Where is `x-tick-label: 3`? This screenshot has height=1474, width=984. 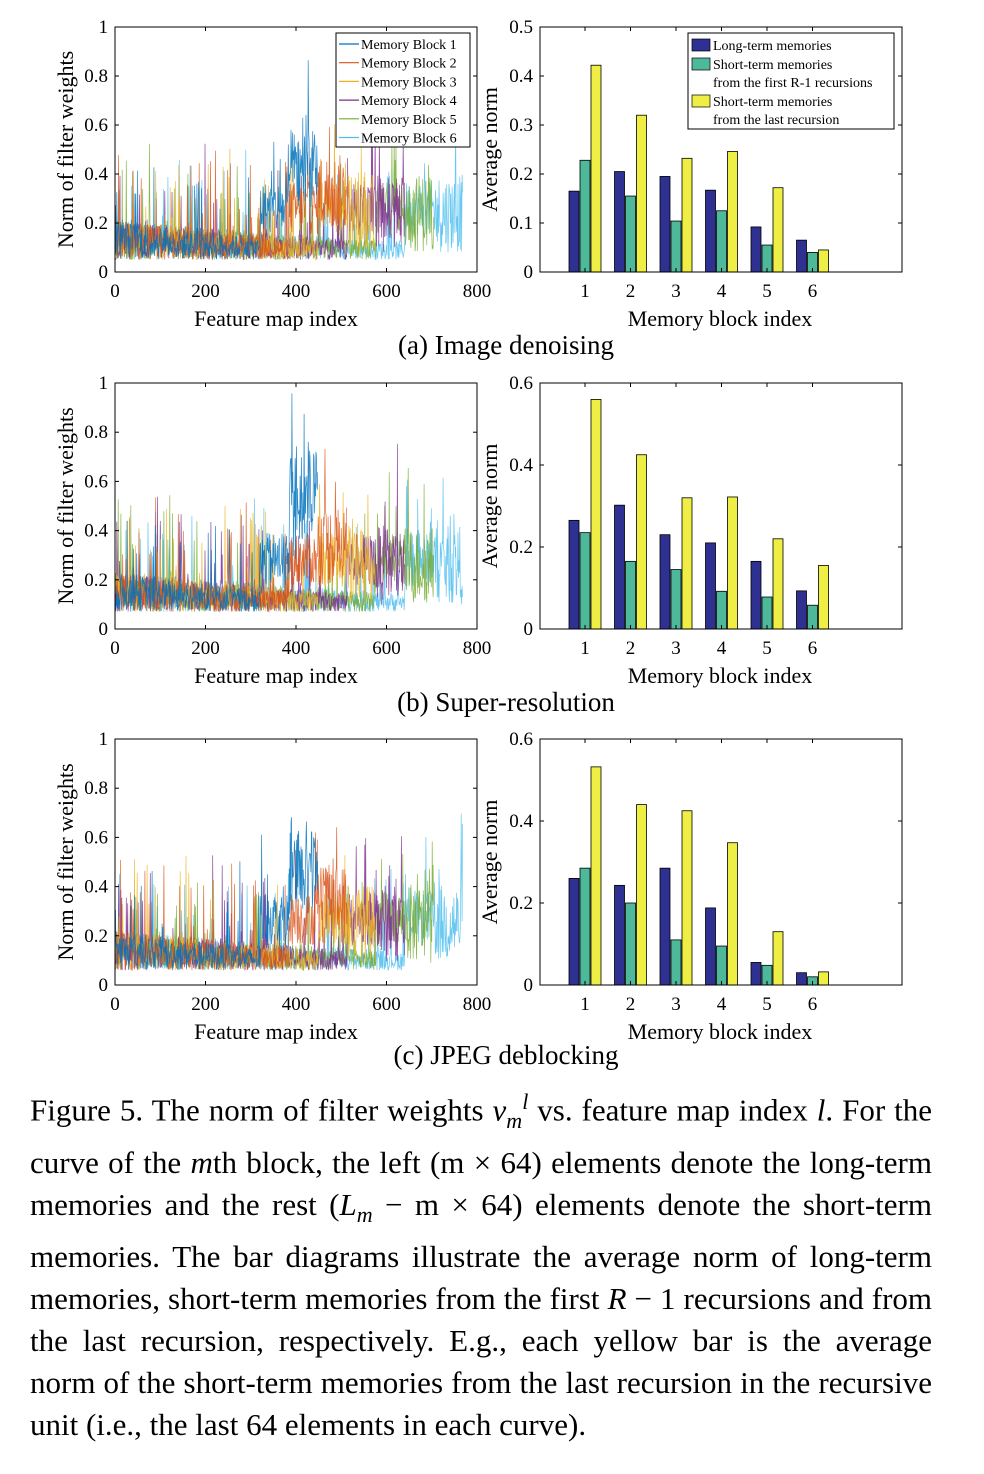
x-tick-label: 3 is located at coordinates (676, 1004).